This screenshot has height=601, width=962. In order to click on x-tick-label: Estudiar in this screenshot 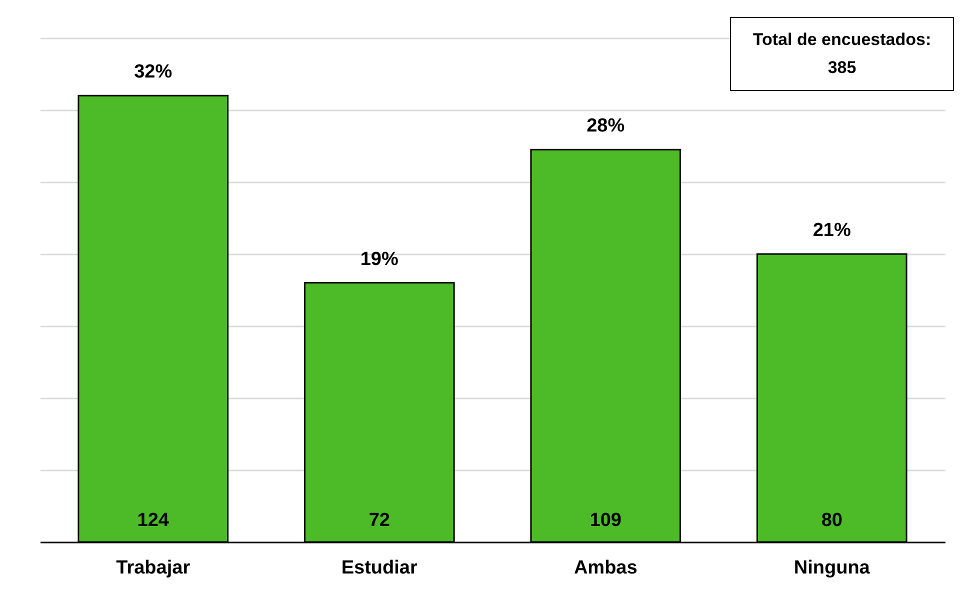, I will do `click(379, 568)`.